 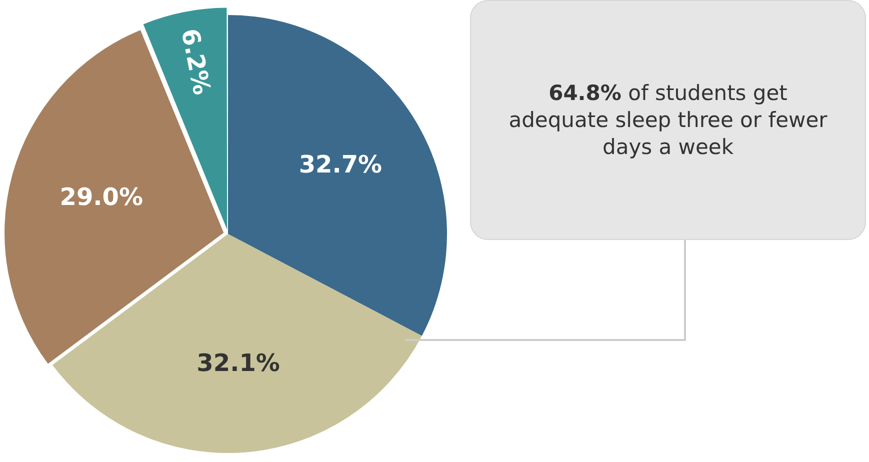 I want to click on text: 64.8% of students get adequate sleep three or fewer days a week, so click(x=668, y=119).